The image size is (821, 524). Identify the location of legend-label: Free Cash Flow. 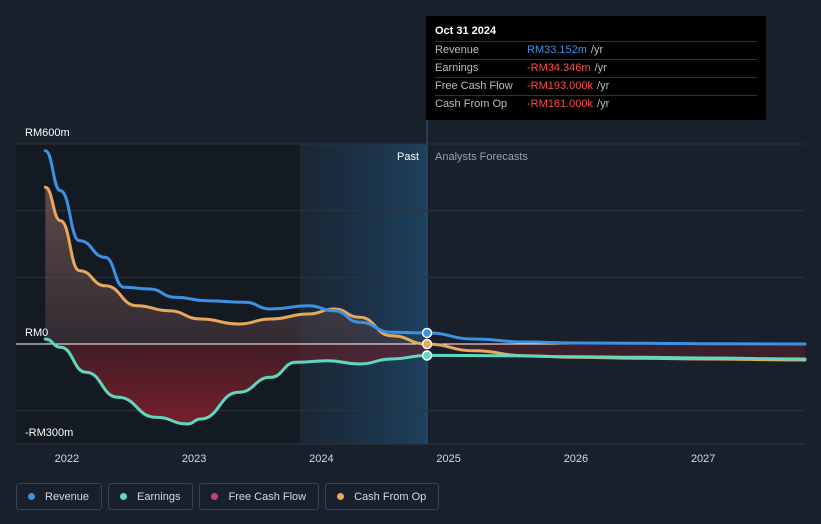
(267, 496).